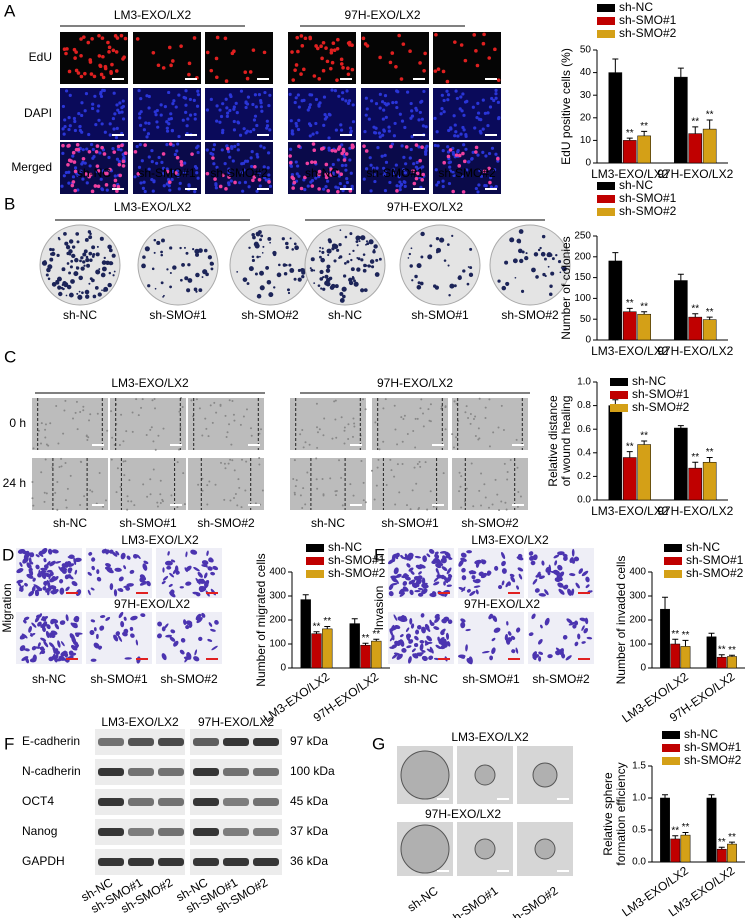  I want to click on row-label: EdU, so click(40, 57).